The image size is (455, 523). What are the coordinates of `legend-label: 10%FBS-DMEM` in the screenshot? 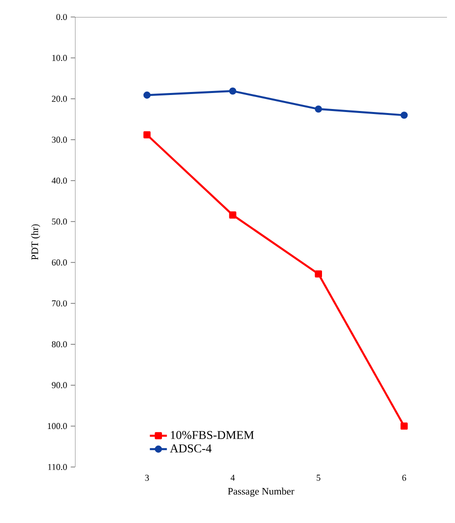 It's located at (212, 435).